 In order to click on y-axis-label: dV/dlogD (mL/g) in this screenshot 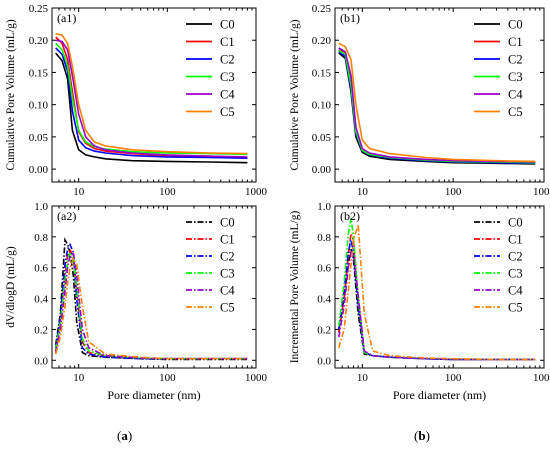, I will do `click(11, 287)`.